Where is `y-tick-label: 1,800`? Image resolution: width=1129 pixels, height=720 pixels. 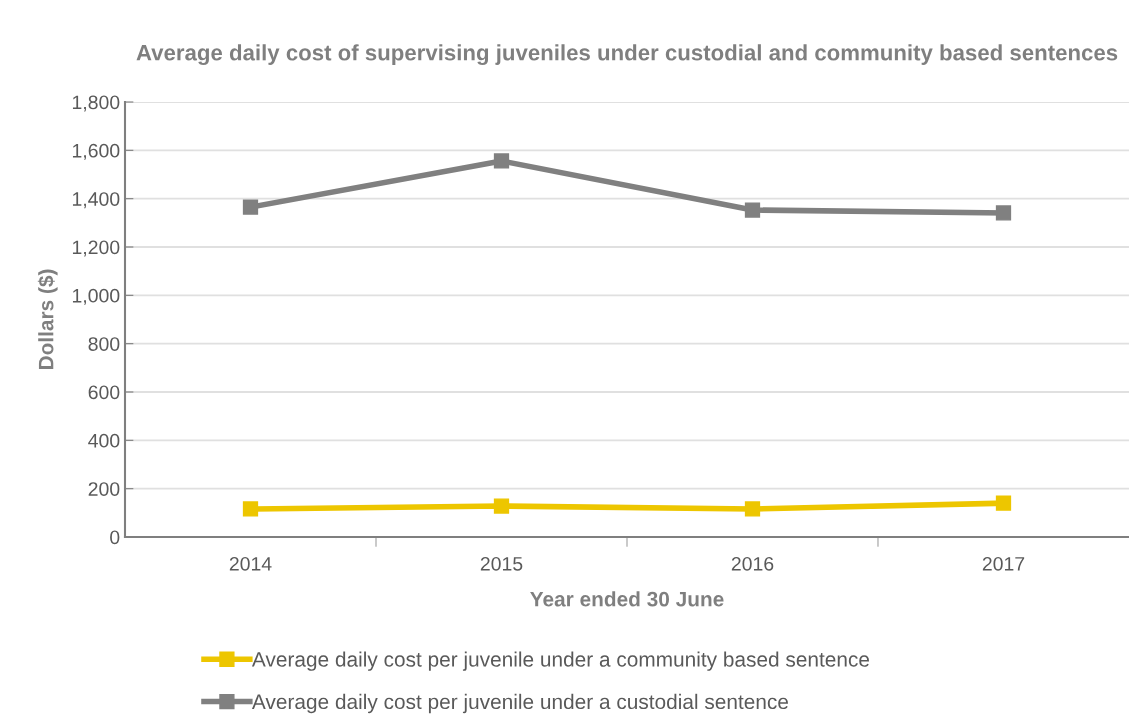 y-tick-label: 1,800 is located at coordinates (96, 103).